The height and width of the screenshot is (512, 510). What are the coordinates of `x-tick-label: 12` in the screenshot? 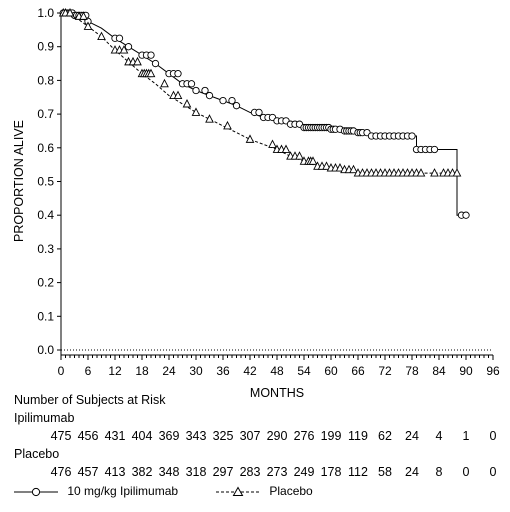 It's located at (115, 371).